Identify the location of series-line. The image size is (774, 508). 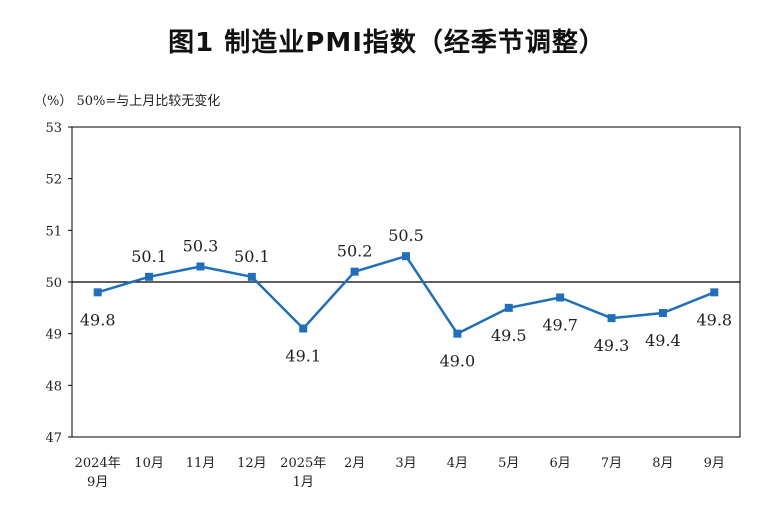
(406, 294).